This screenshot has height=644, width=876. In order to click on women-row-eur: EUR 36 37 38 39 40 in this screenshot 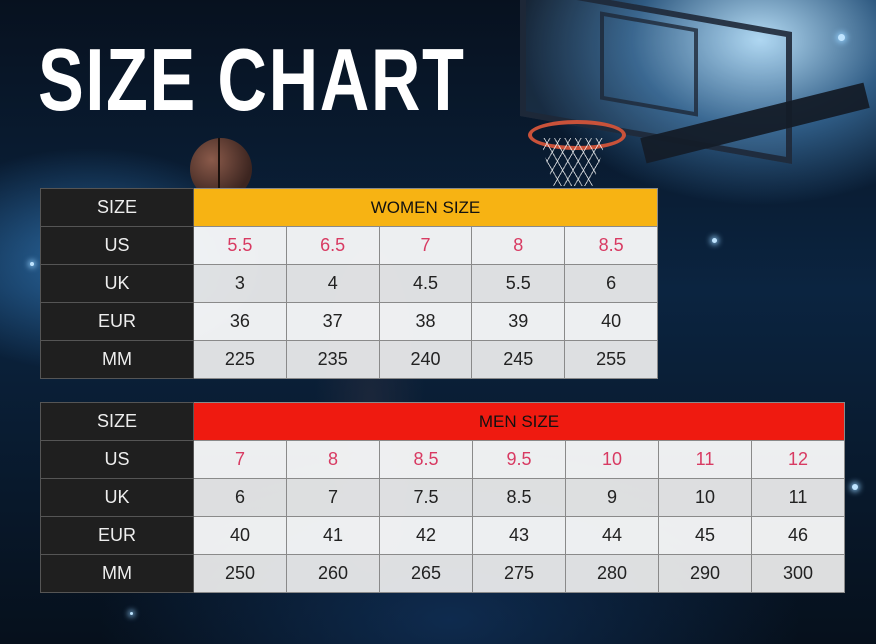, I will do `click(349, 321)`.